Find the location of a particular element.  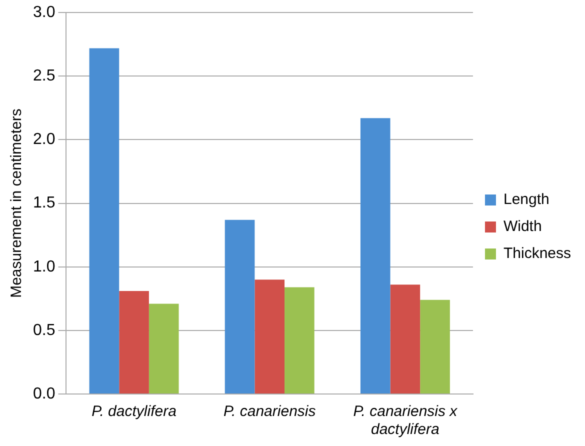

legend-label: Width is located at coordinates (522, 227).